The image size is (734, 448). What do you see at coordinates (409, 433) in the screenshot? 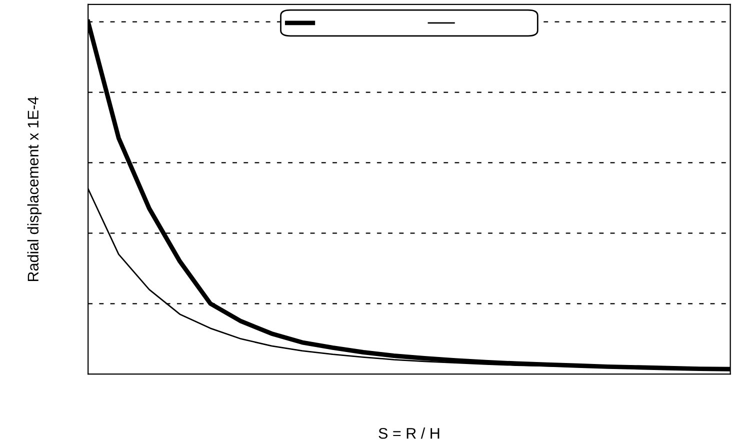
I see `x-axis-title: S = R / H` at bounding box center [409, 433].